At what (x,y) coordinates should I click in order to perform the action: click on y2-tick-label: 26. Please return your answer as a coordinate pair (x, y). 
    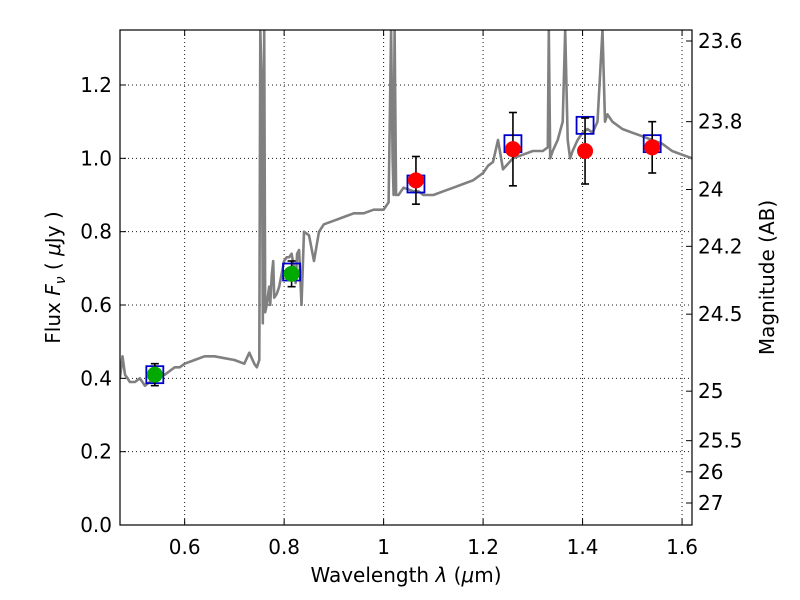
    Looking at the image, I should click on (710, 472).